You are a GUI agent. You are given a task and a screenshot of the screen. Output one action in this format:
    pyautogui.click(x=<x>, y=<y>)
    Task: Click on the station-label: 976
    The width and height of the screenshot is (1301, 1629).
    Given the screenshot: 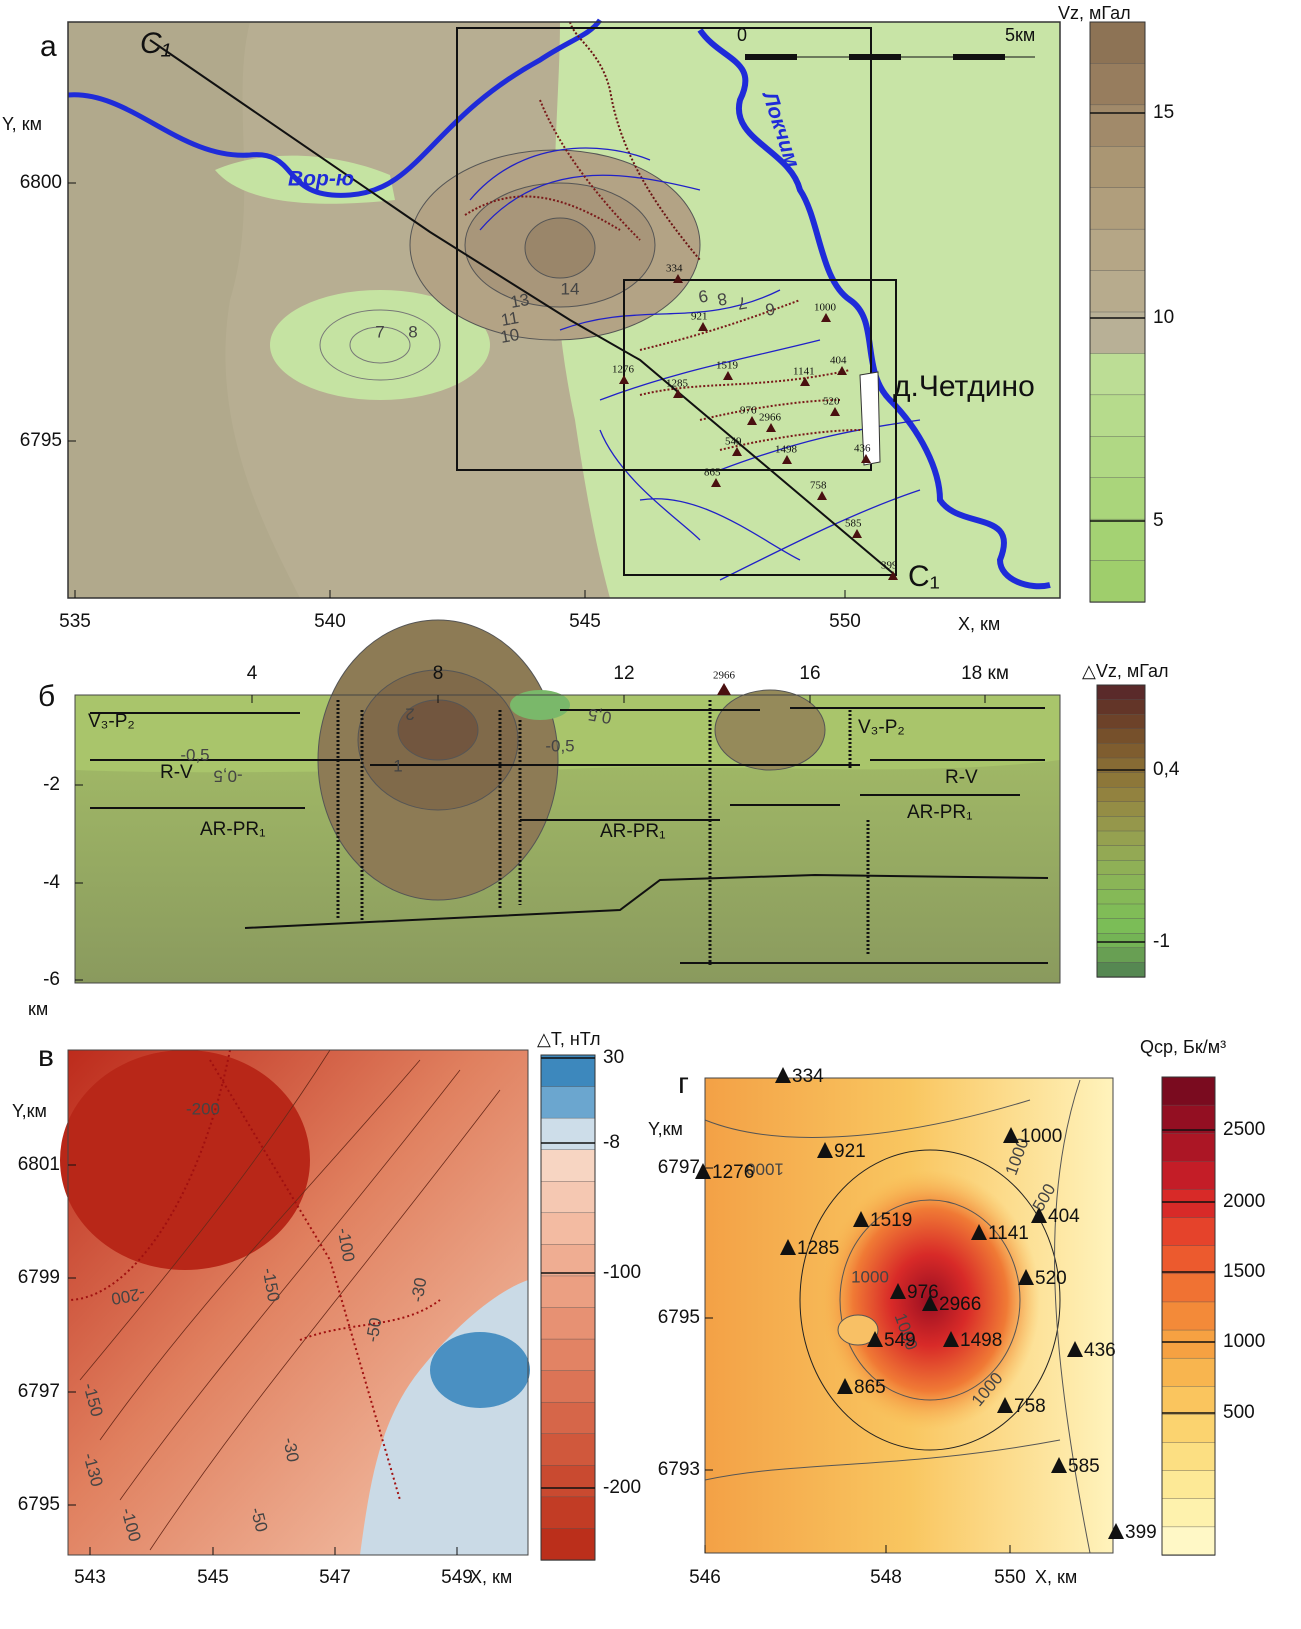 What is the action you would take?
    pyautogui.click(x=748, y=411)
    